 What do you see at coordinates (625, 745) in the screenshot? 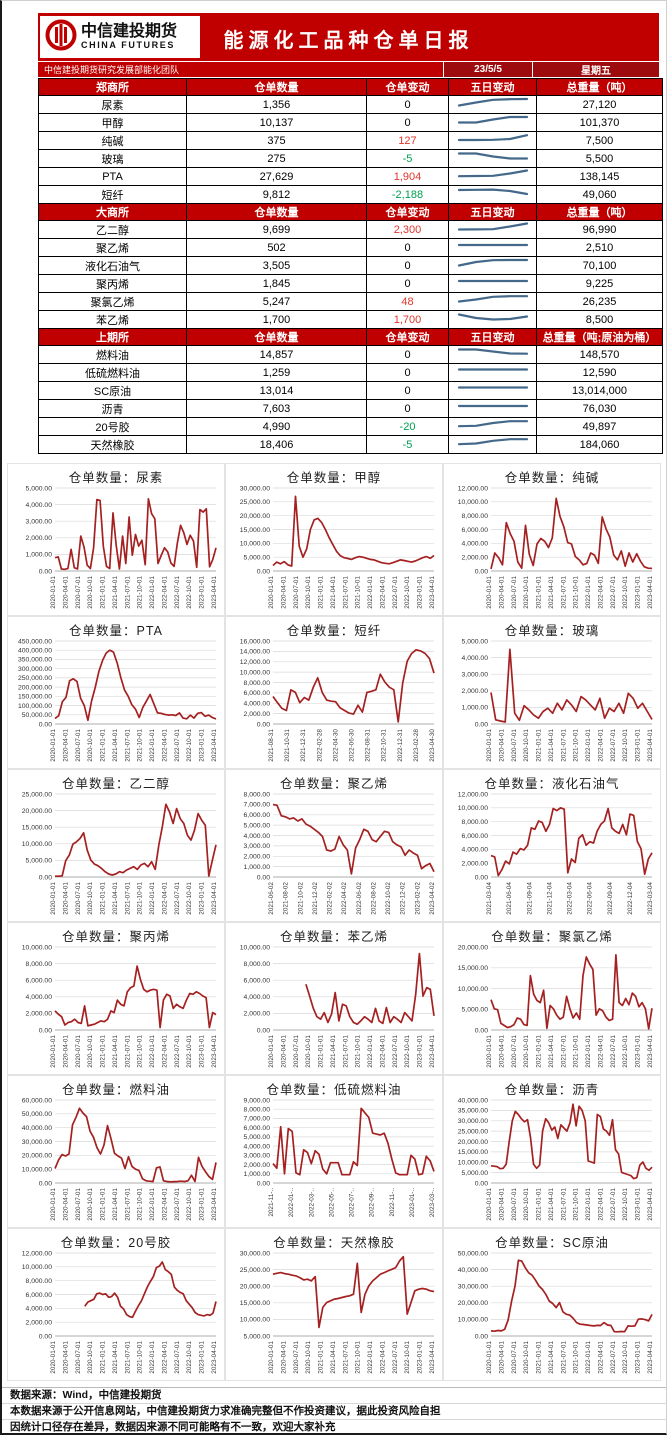
I see `svg-text: 2022-10-01` at bounding box center [625, 745].